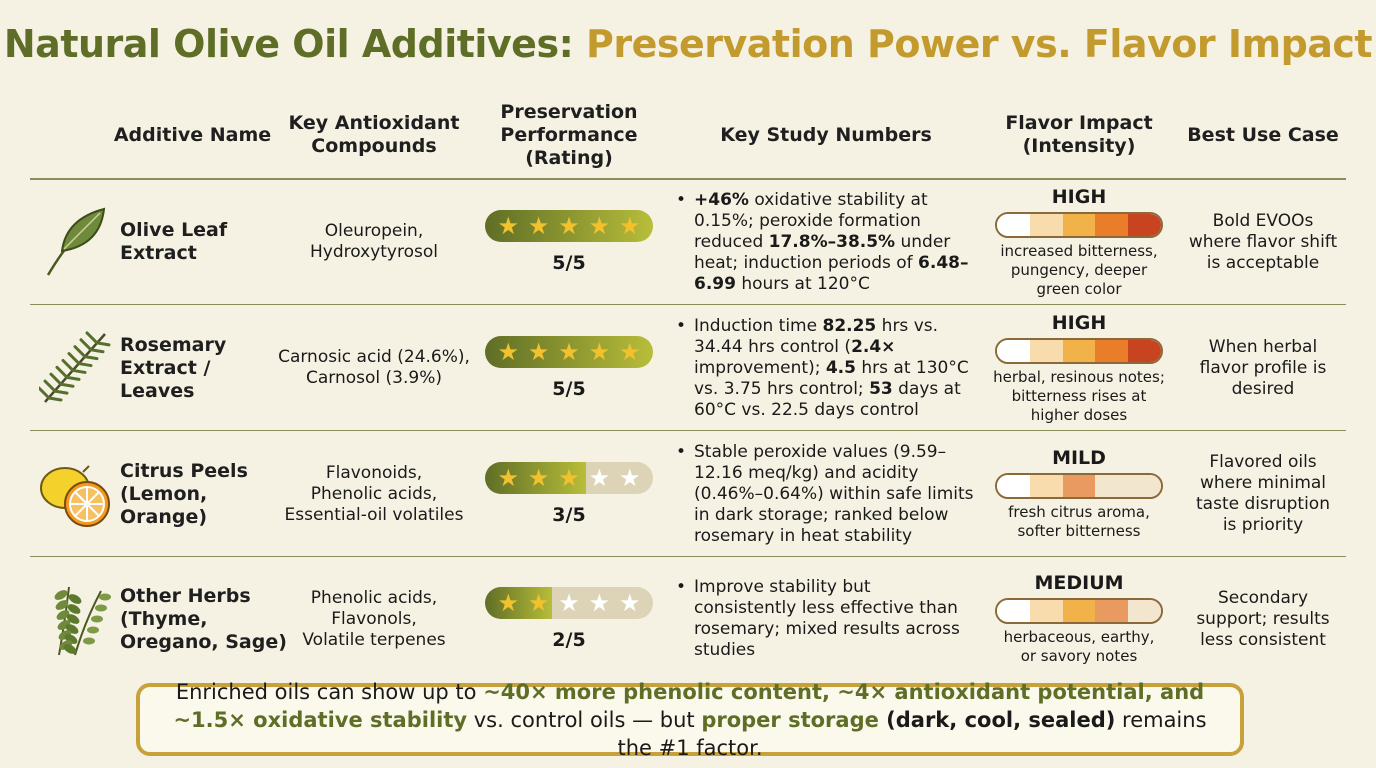 This screenshot has width=1376, height=768. Describe the element at coordinates (374, 134) in the screenshot. I see `header-compounds: Key Antioxidant Compounds` at that location.